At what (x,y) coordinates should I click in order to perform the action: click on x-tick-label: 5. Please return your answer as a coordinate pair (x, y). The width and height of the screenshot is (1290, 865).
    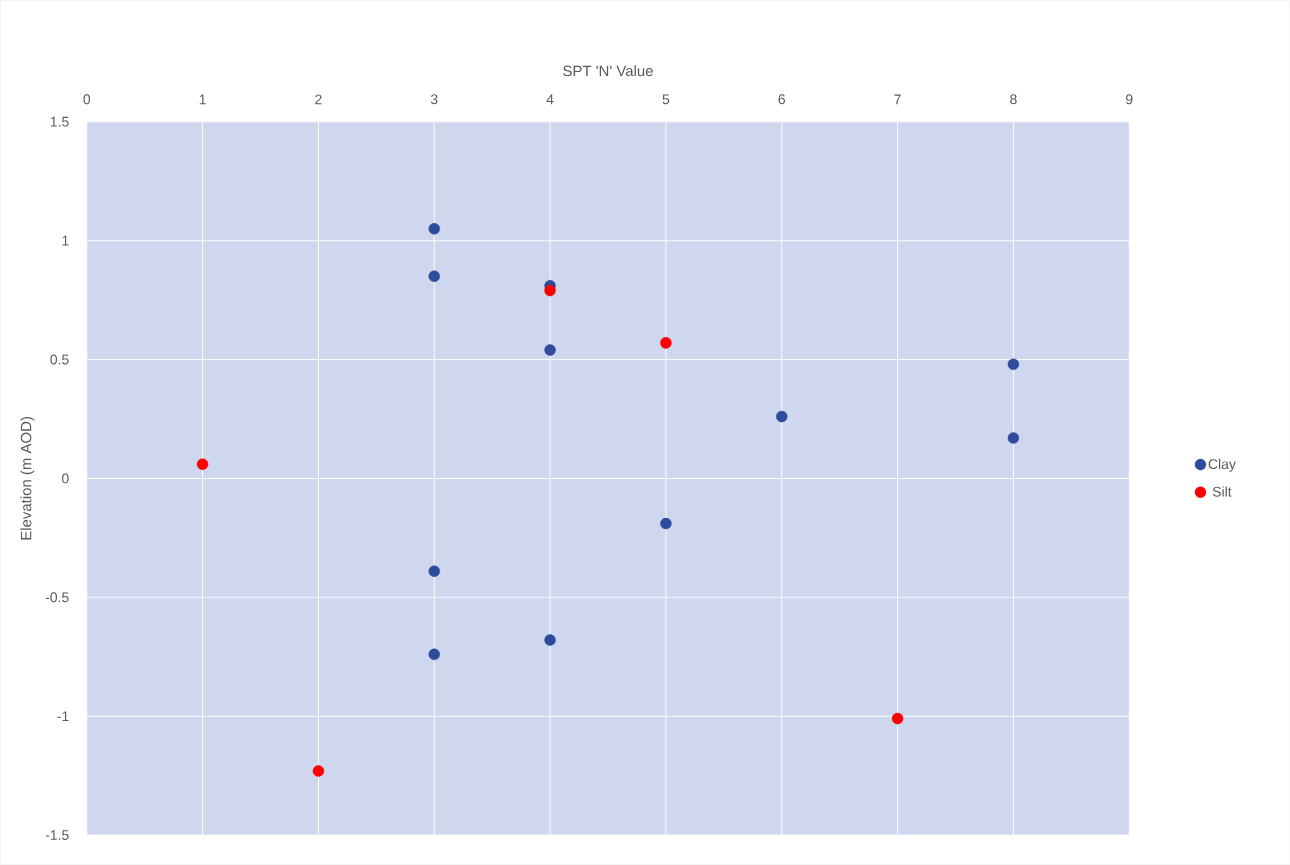
    Looking at the image, I should click on (666, 99).